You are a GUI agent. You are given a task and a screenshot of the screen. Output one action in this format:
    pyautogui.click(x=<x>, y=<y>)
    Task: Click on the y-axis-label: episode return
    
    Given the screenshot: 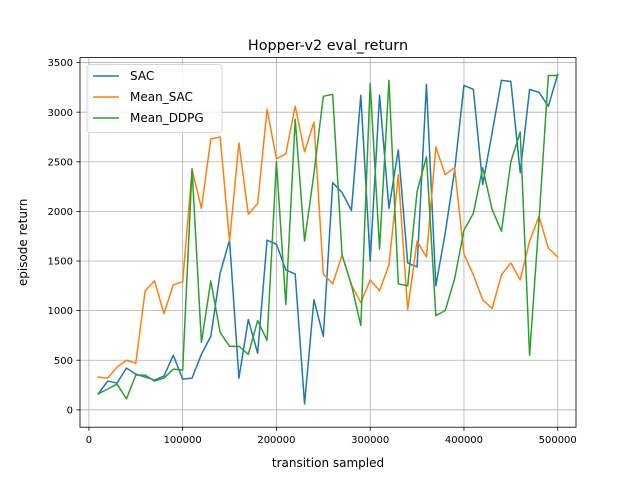 What is the action you would take?
    pyautogui.click(x=23, y=242)
    